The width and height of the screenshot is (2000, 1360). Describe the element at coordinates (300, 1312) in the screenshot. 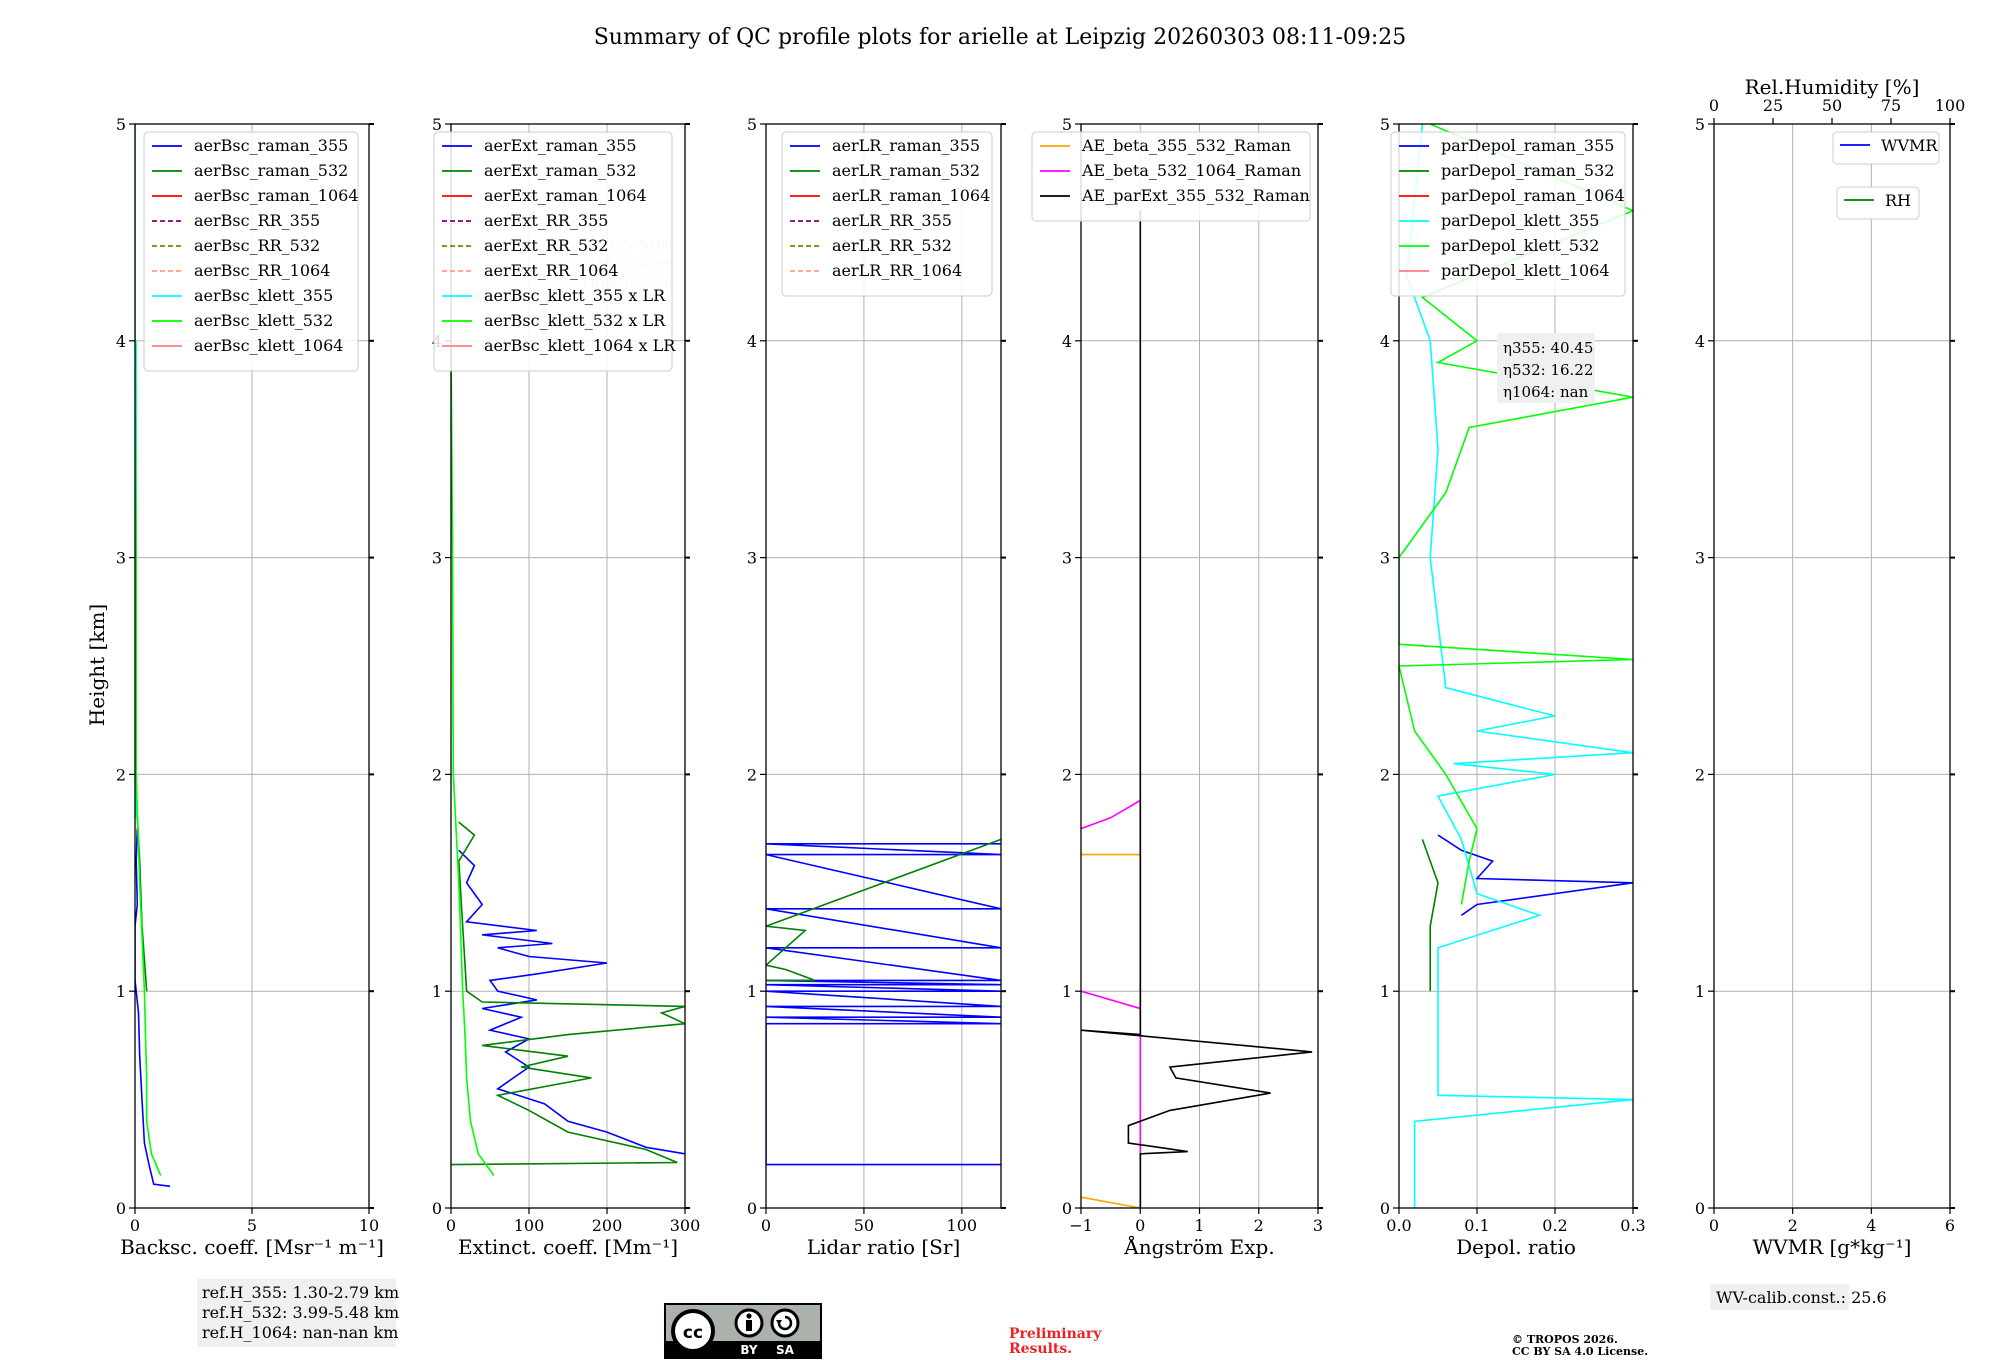

I see `refh-532: ref.H_532: 3.99-5.48 km` at that location.